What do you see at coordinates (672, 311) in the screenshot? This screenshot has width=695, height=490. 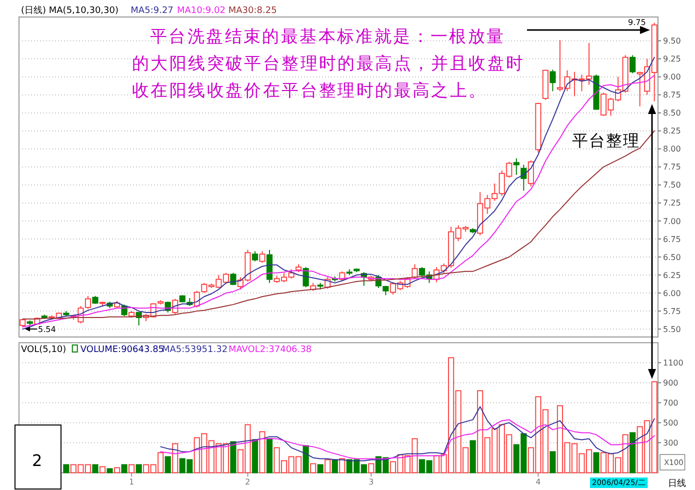 I see `y-tick-label: 5.75` at bounding box center [672, 311].